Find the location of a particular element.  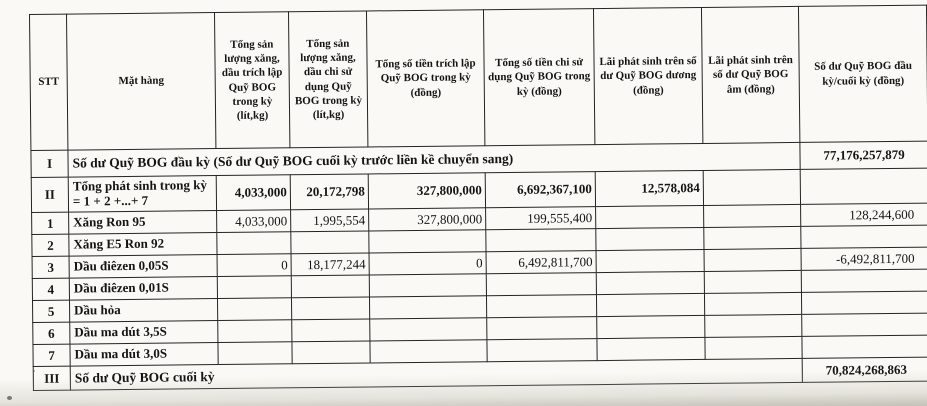

cell-stt: I is located at coordinates (49, 164).